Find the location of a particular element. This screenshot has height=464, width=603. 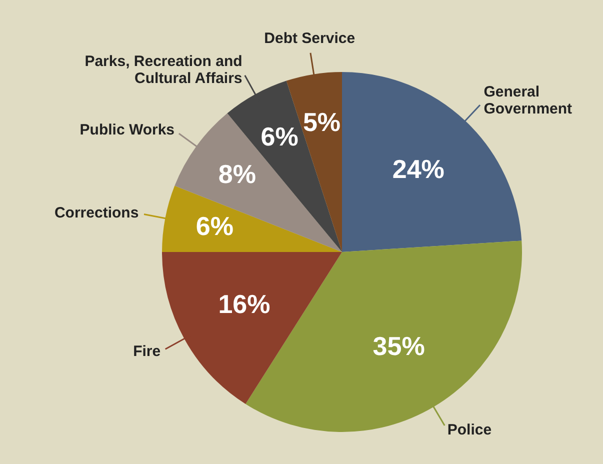

slice-label: Parks, Recreation and Cultural Affairs is located at coordinates (163, 70).